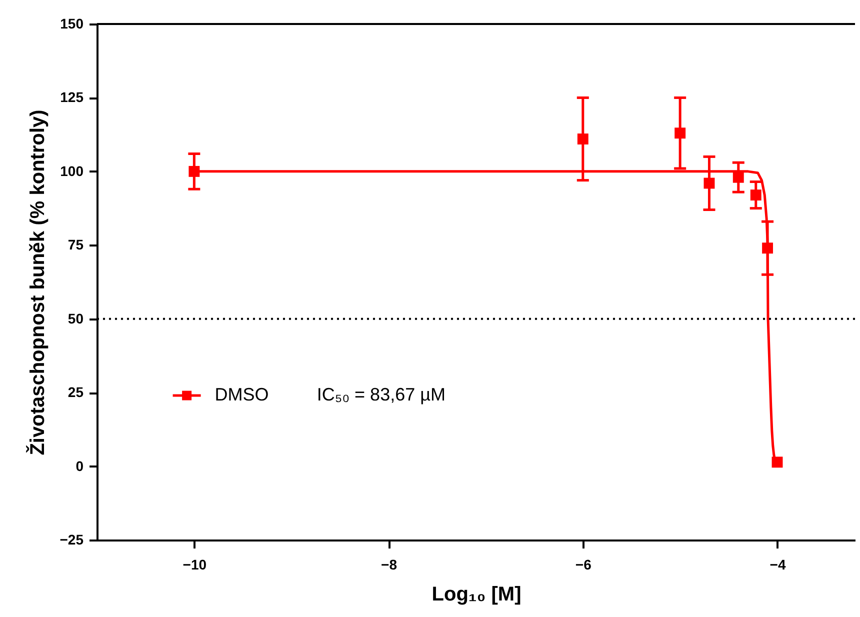 Image resolution: width=860 pixels, height=617 pixels. I want to click on y-tick-label: 75, so click(76, 244).